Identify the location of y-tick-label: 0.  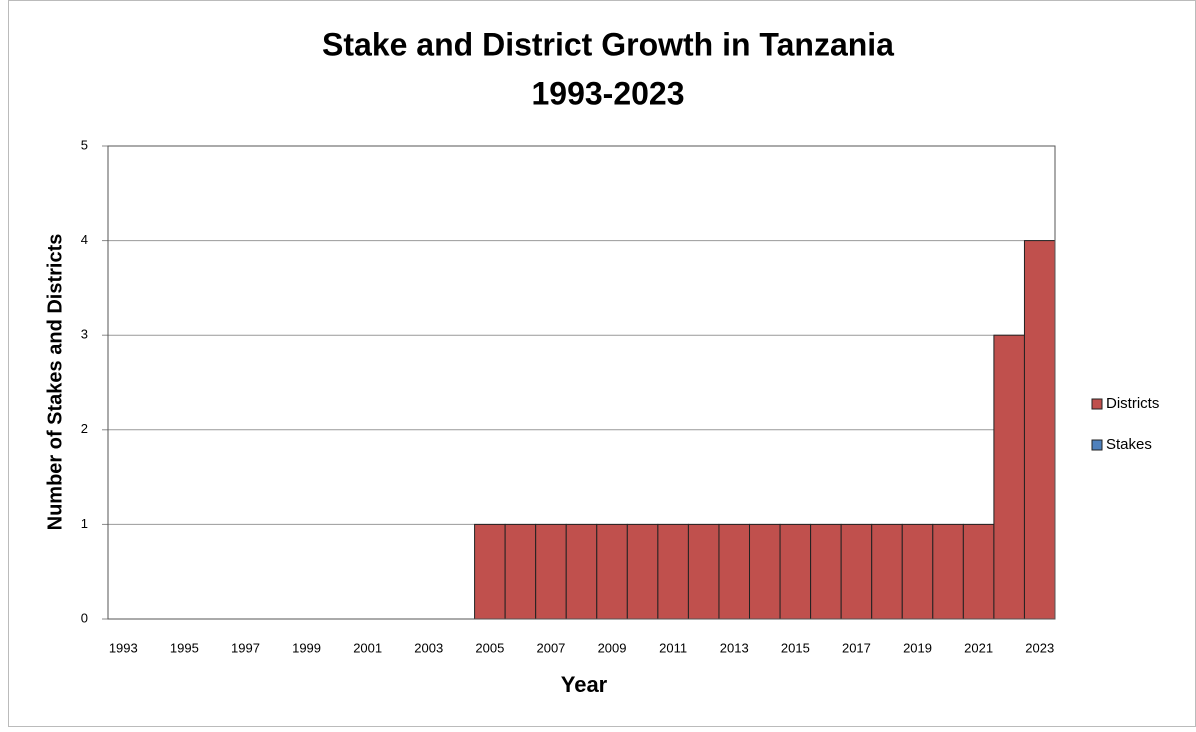
(84, 617).